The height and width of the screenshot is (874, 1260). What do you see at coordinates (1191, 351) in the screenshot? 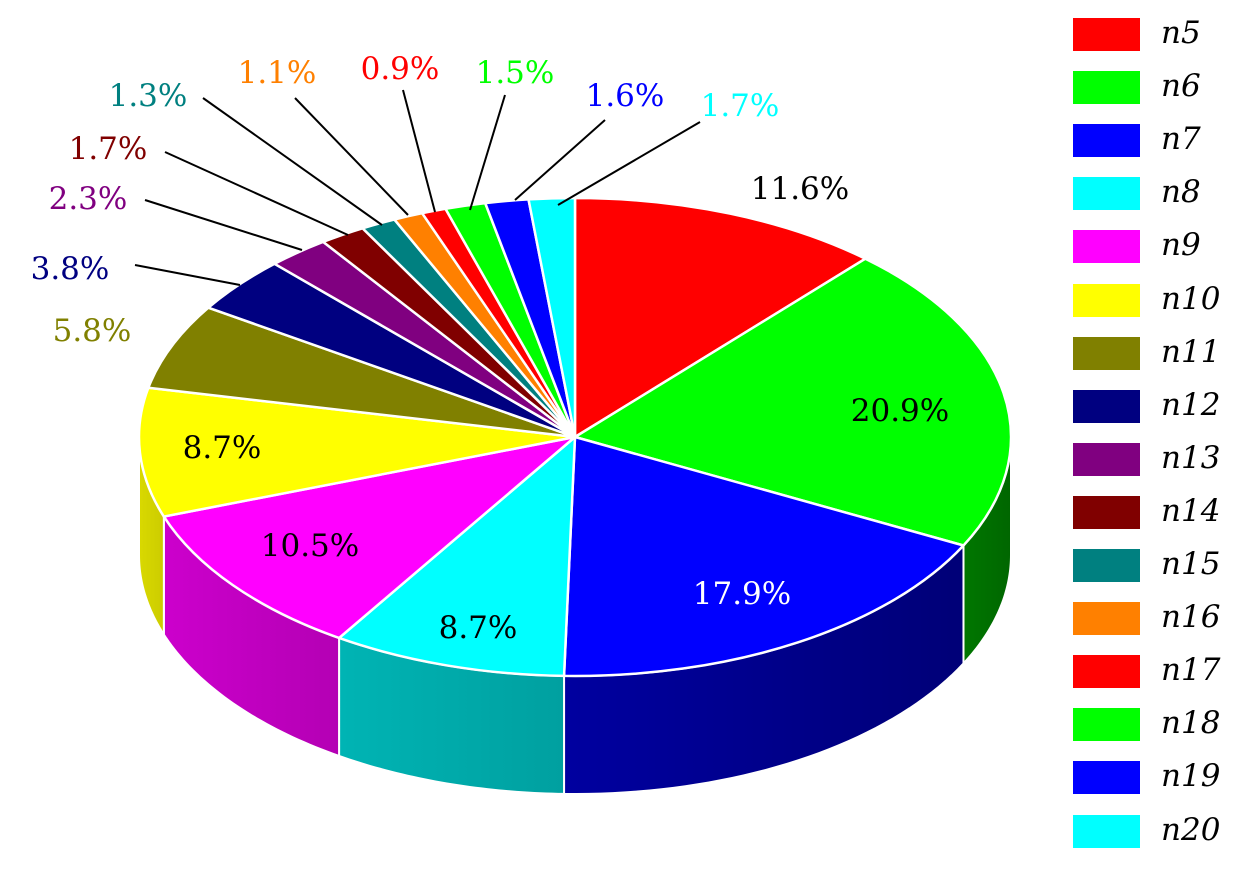
I see `legend-label: n11` at bounding box center [1191, 351].